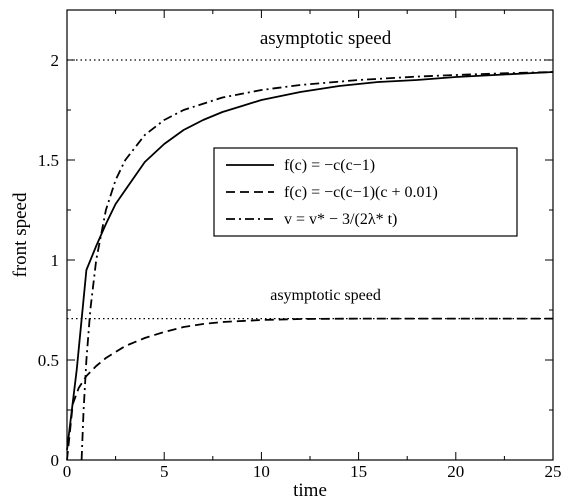  I want to click on y-tick-label: 2, so click(55, 60).